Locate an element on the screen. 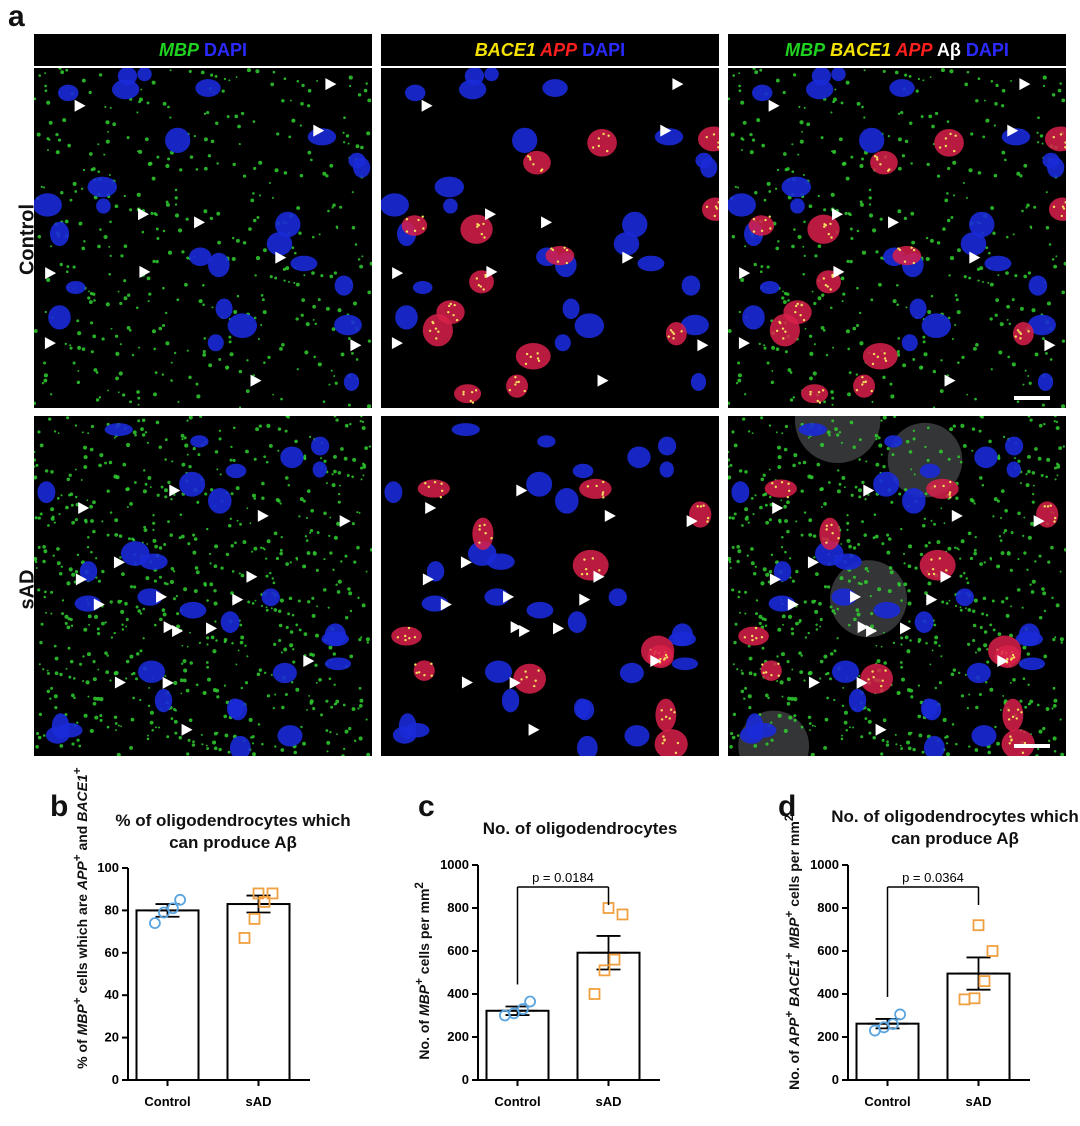 The image size is (1080, 1126). chart-b-ytick-label: 20 is located at coordinates (112, 1037).